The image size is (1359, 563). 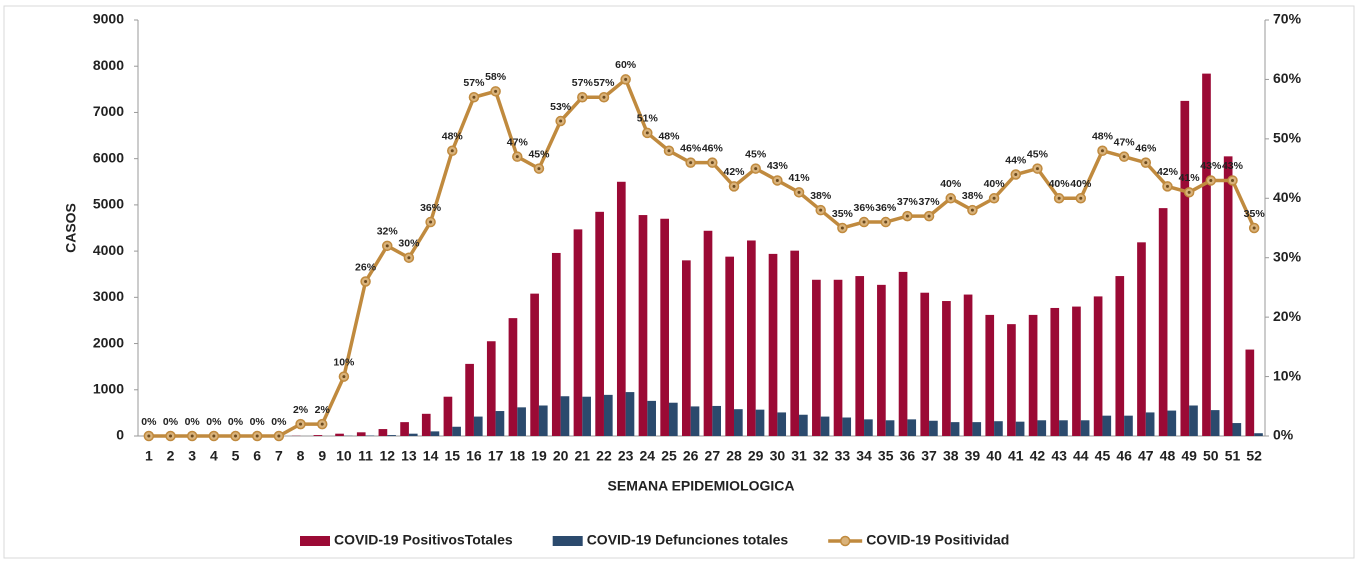 I want to click on x-tick-label: 40, so click(x=994, y=456).